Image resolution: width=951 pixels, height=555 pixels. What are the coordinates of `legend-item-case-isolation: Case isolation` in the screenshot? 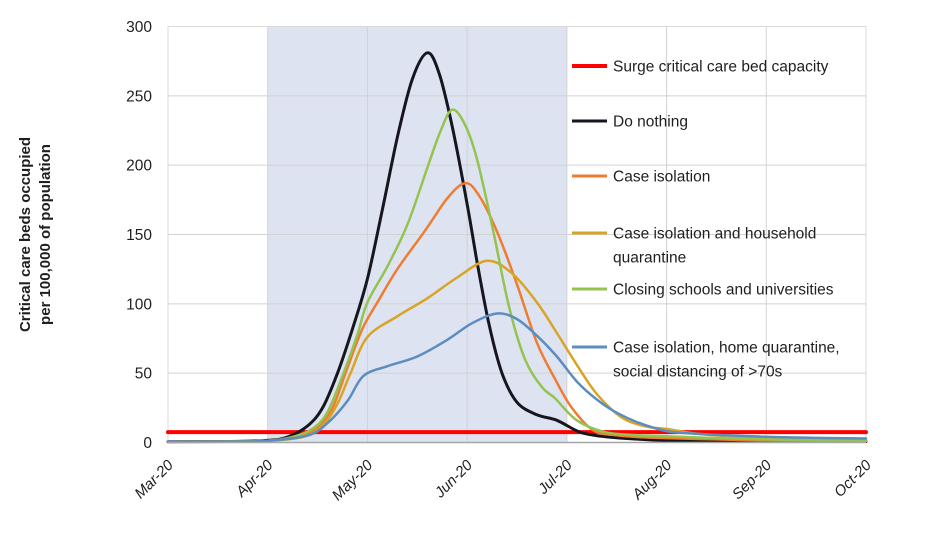 It's located at (641, 177).